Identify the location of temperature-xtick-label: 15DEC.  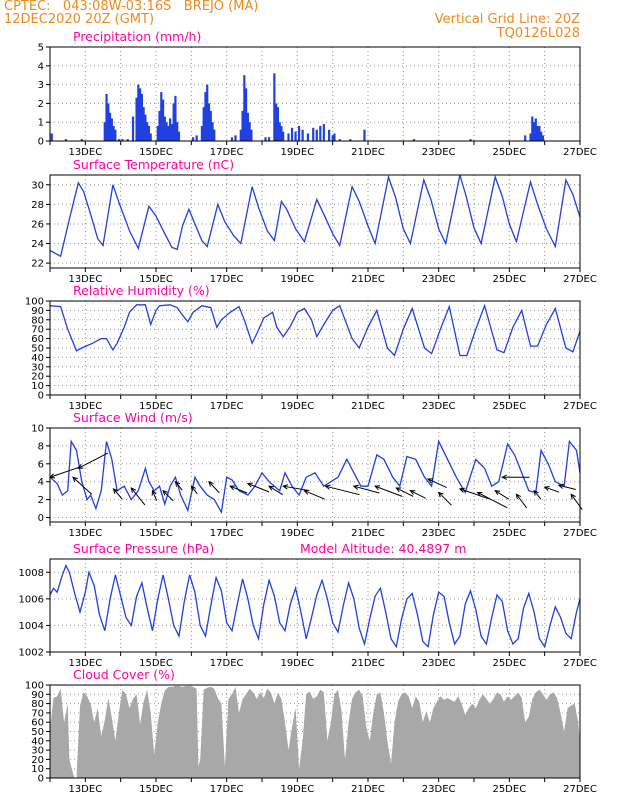
(156, 279).